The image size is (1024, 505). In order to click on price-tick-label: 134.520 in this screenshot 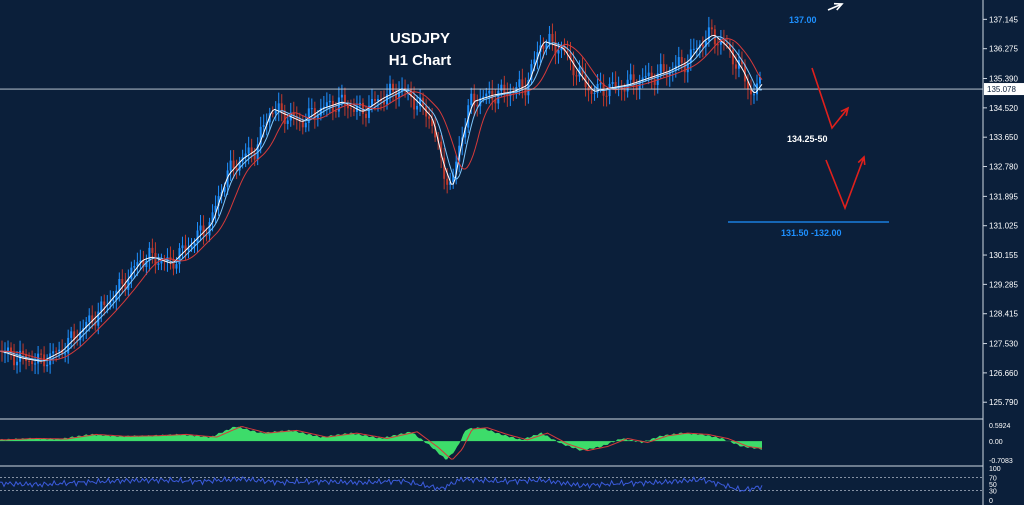, I will do `click(1003, 108)`.